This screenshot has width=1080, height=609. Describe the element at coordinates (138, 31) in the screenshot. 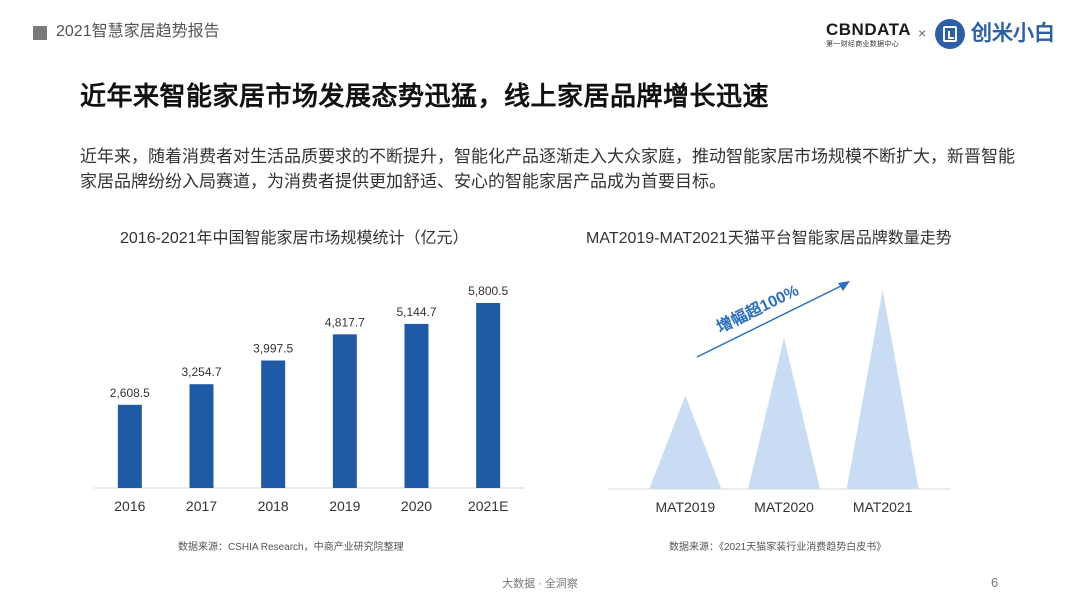

I see `report-title: 2021智慧家居趋势报告` at that location.